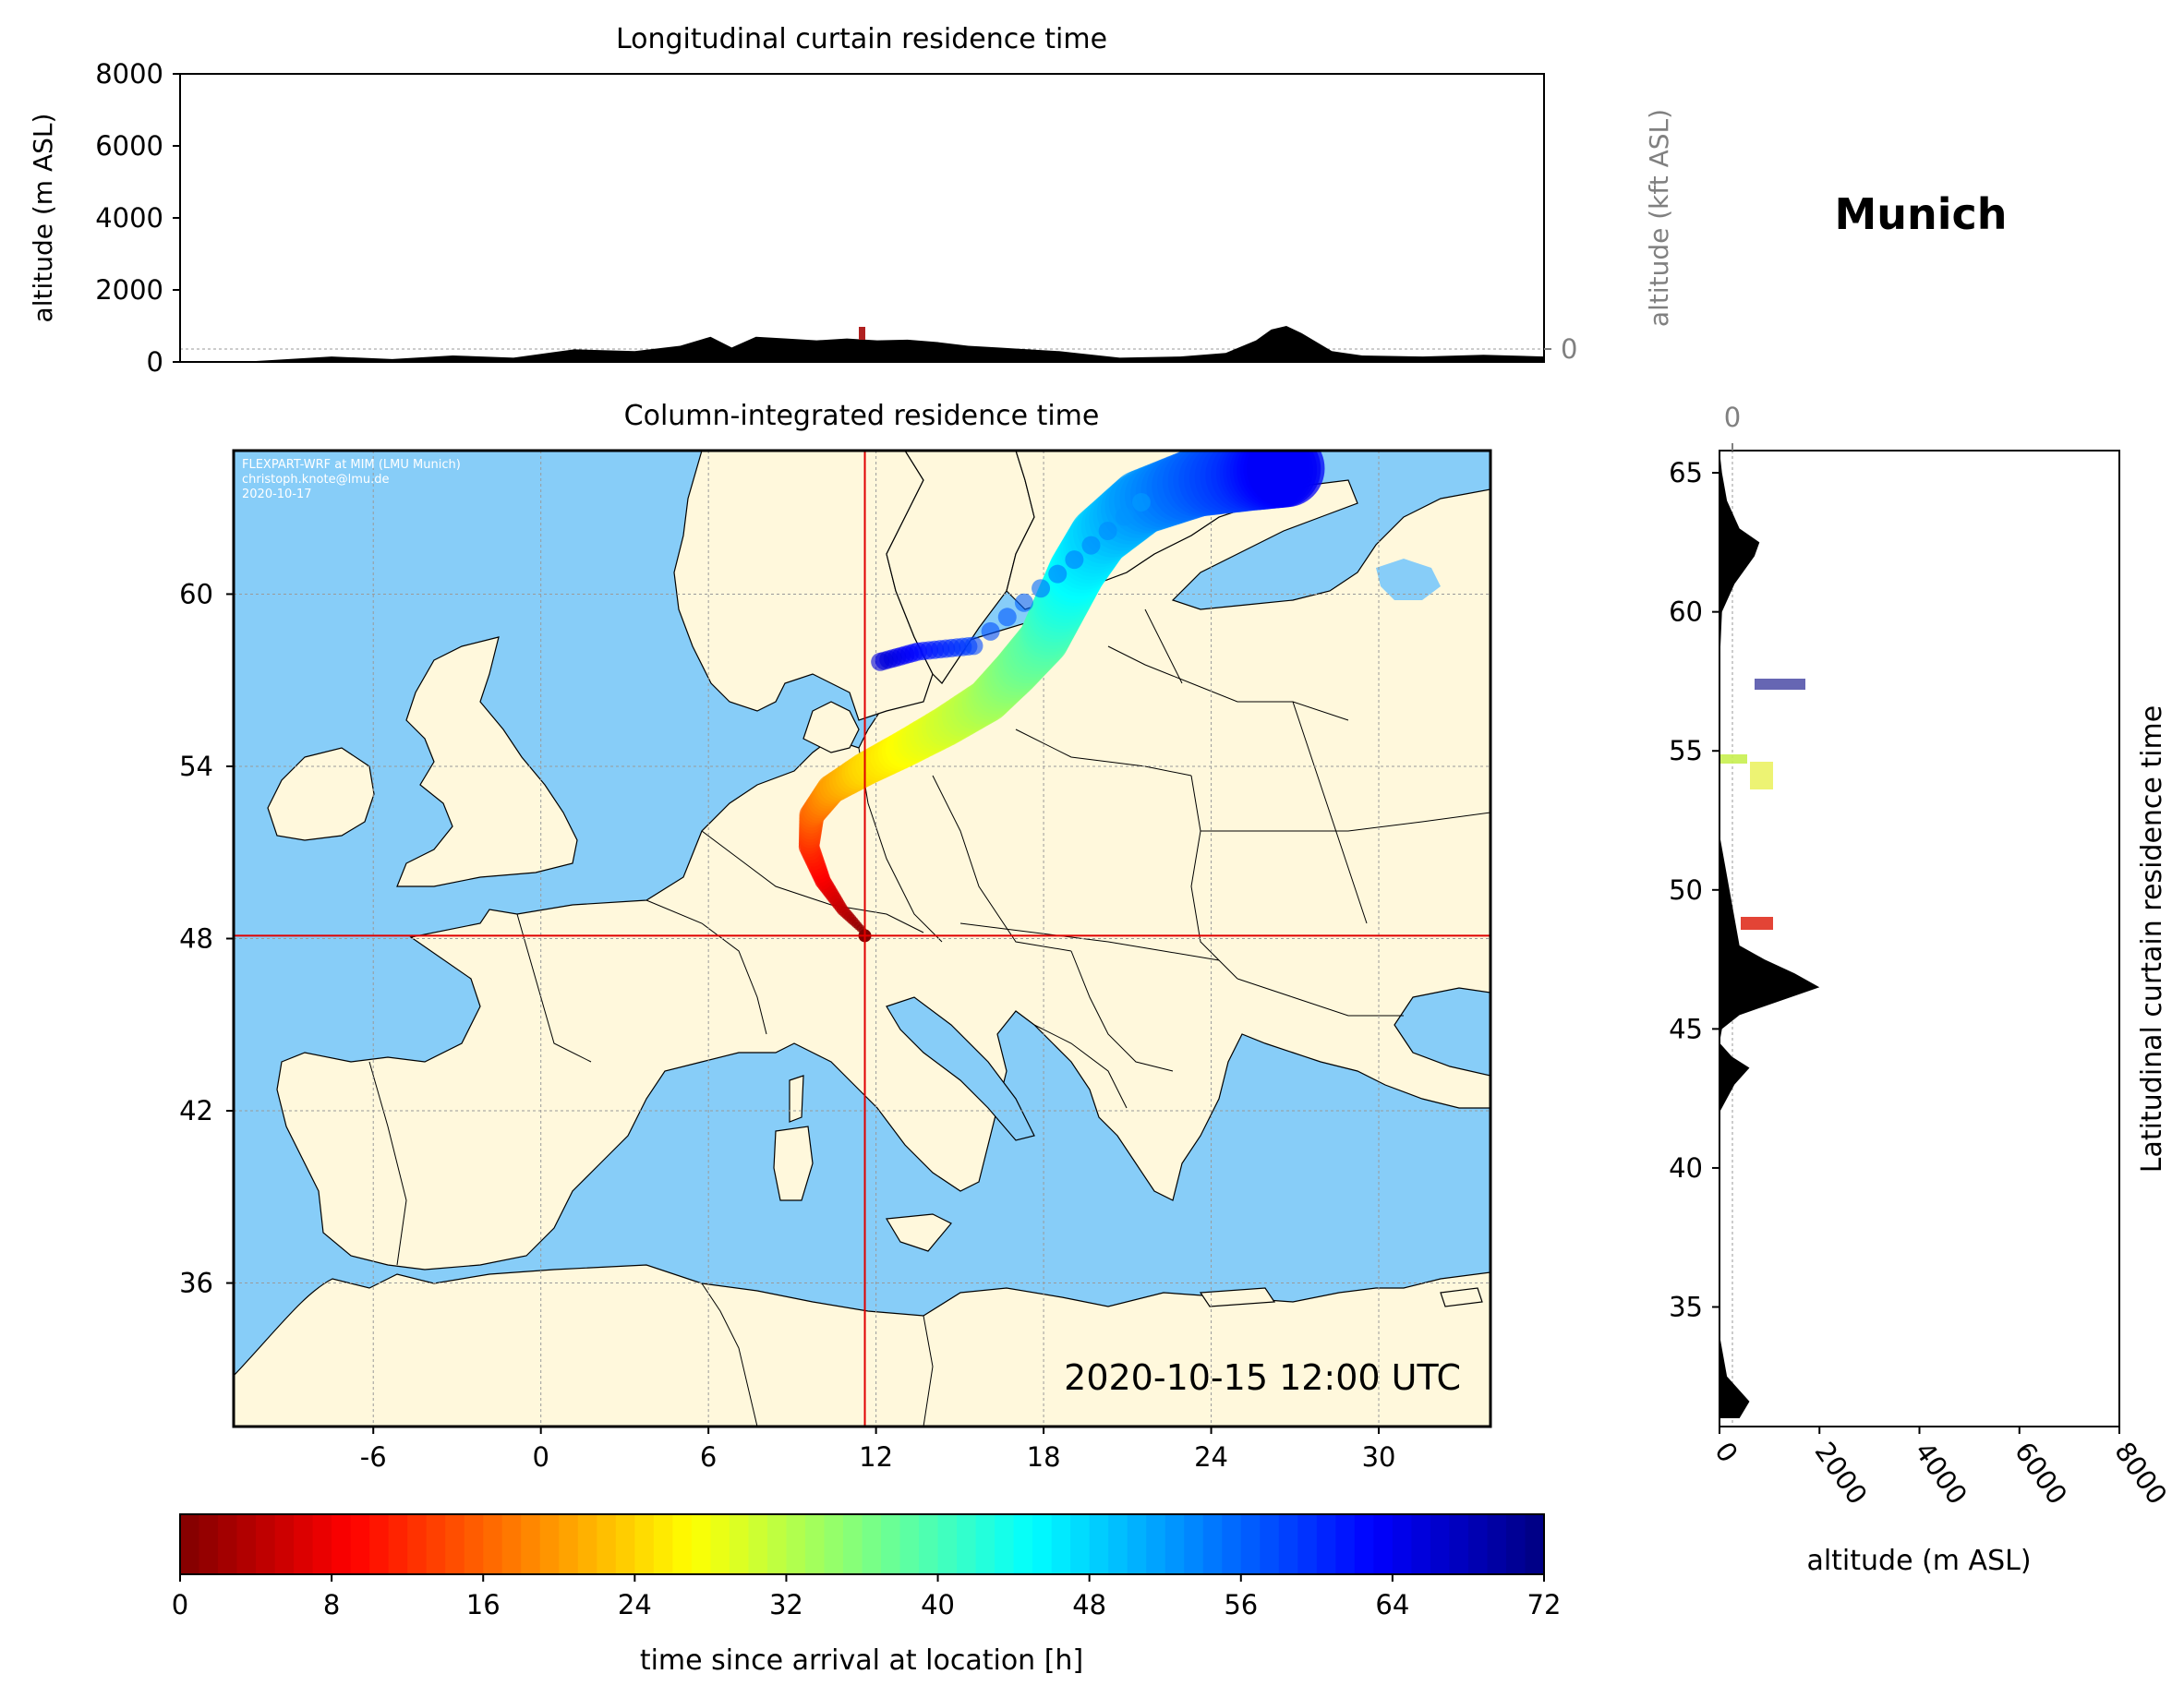 This screenshot has height=1698, width=2184. Describe the element at coordinates (1920, 214) in the screenshot. I see `location-title: Munich` at that location.